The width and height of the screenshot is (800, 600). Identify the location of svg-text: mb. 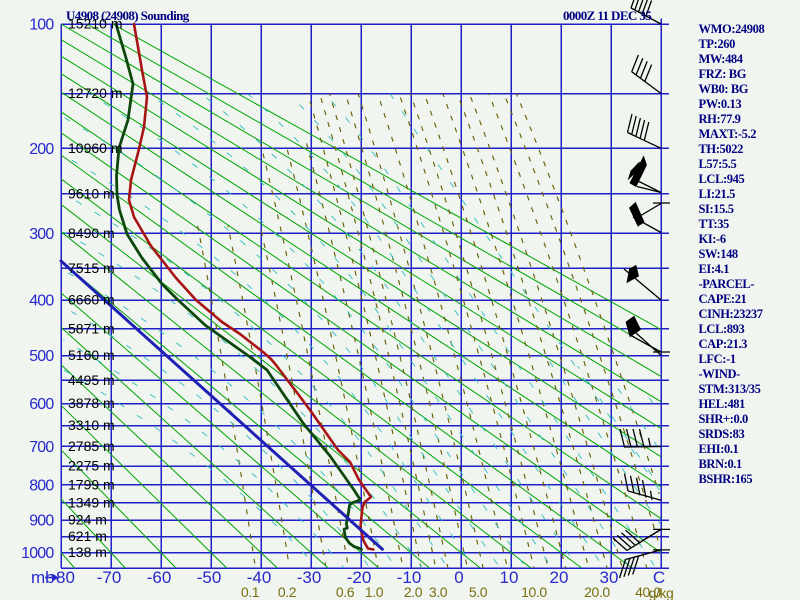
(43, 577).